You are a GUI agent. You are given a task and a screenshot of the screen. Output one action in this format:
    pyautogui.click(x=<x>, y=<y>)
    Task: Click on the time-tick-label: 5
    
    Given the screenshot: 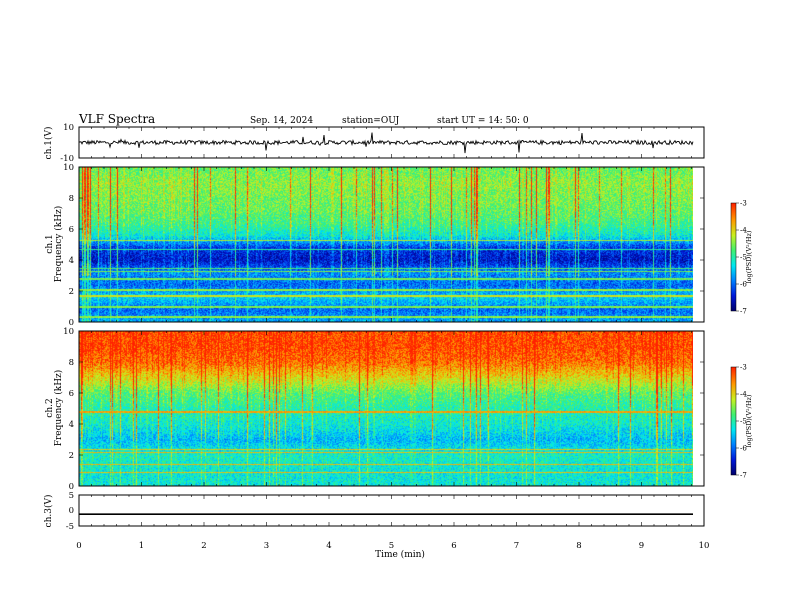 What is the action you would take?
    pyautogui.click(x=391, y=546)
    